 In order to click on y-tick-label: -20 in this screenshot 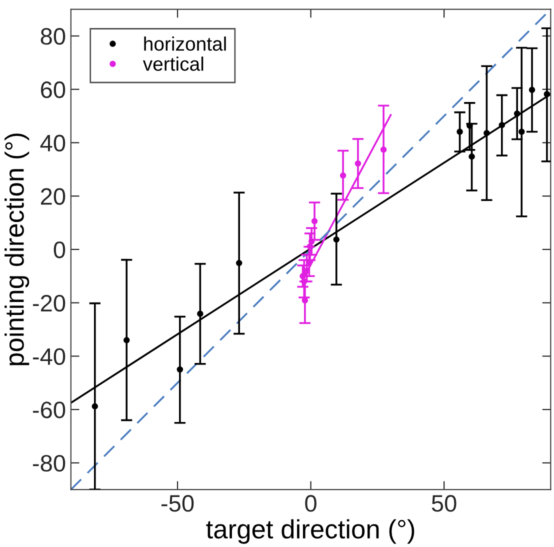, I will do `click(49, 303)`.